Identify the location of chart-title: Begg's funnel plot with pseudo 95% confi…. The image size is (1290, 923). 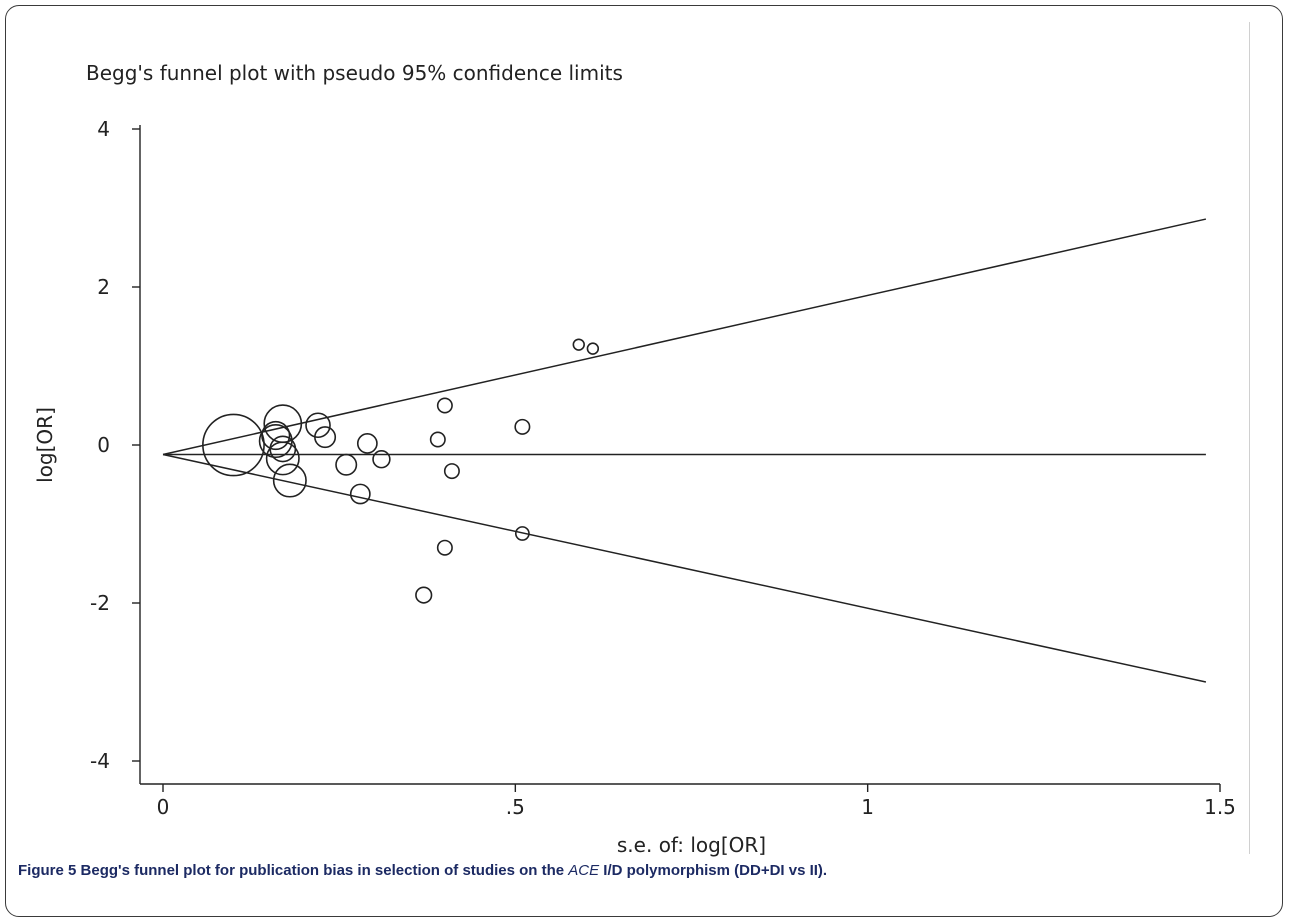
(354, 73).